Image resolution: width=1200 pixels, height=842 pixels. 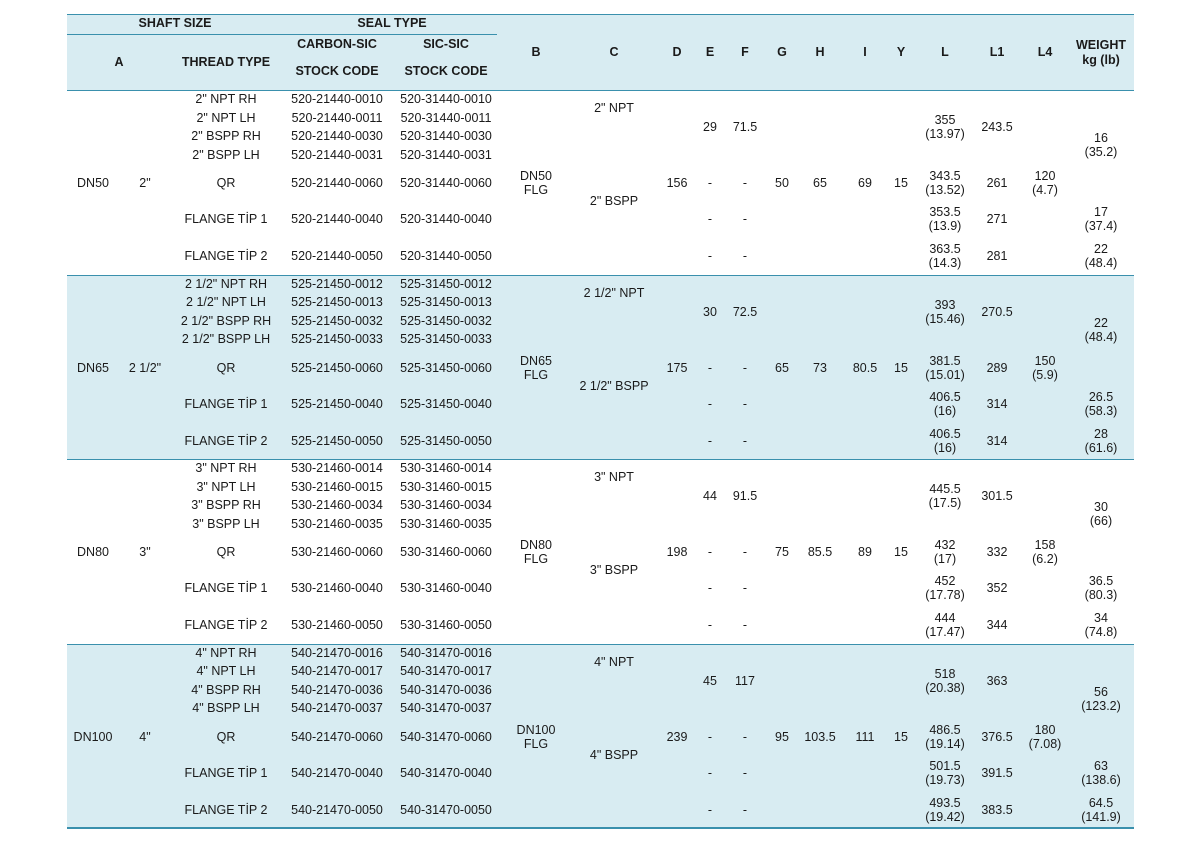 I want to click on col-l-cell: 518 (20.38), so click(x=945, y=680).